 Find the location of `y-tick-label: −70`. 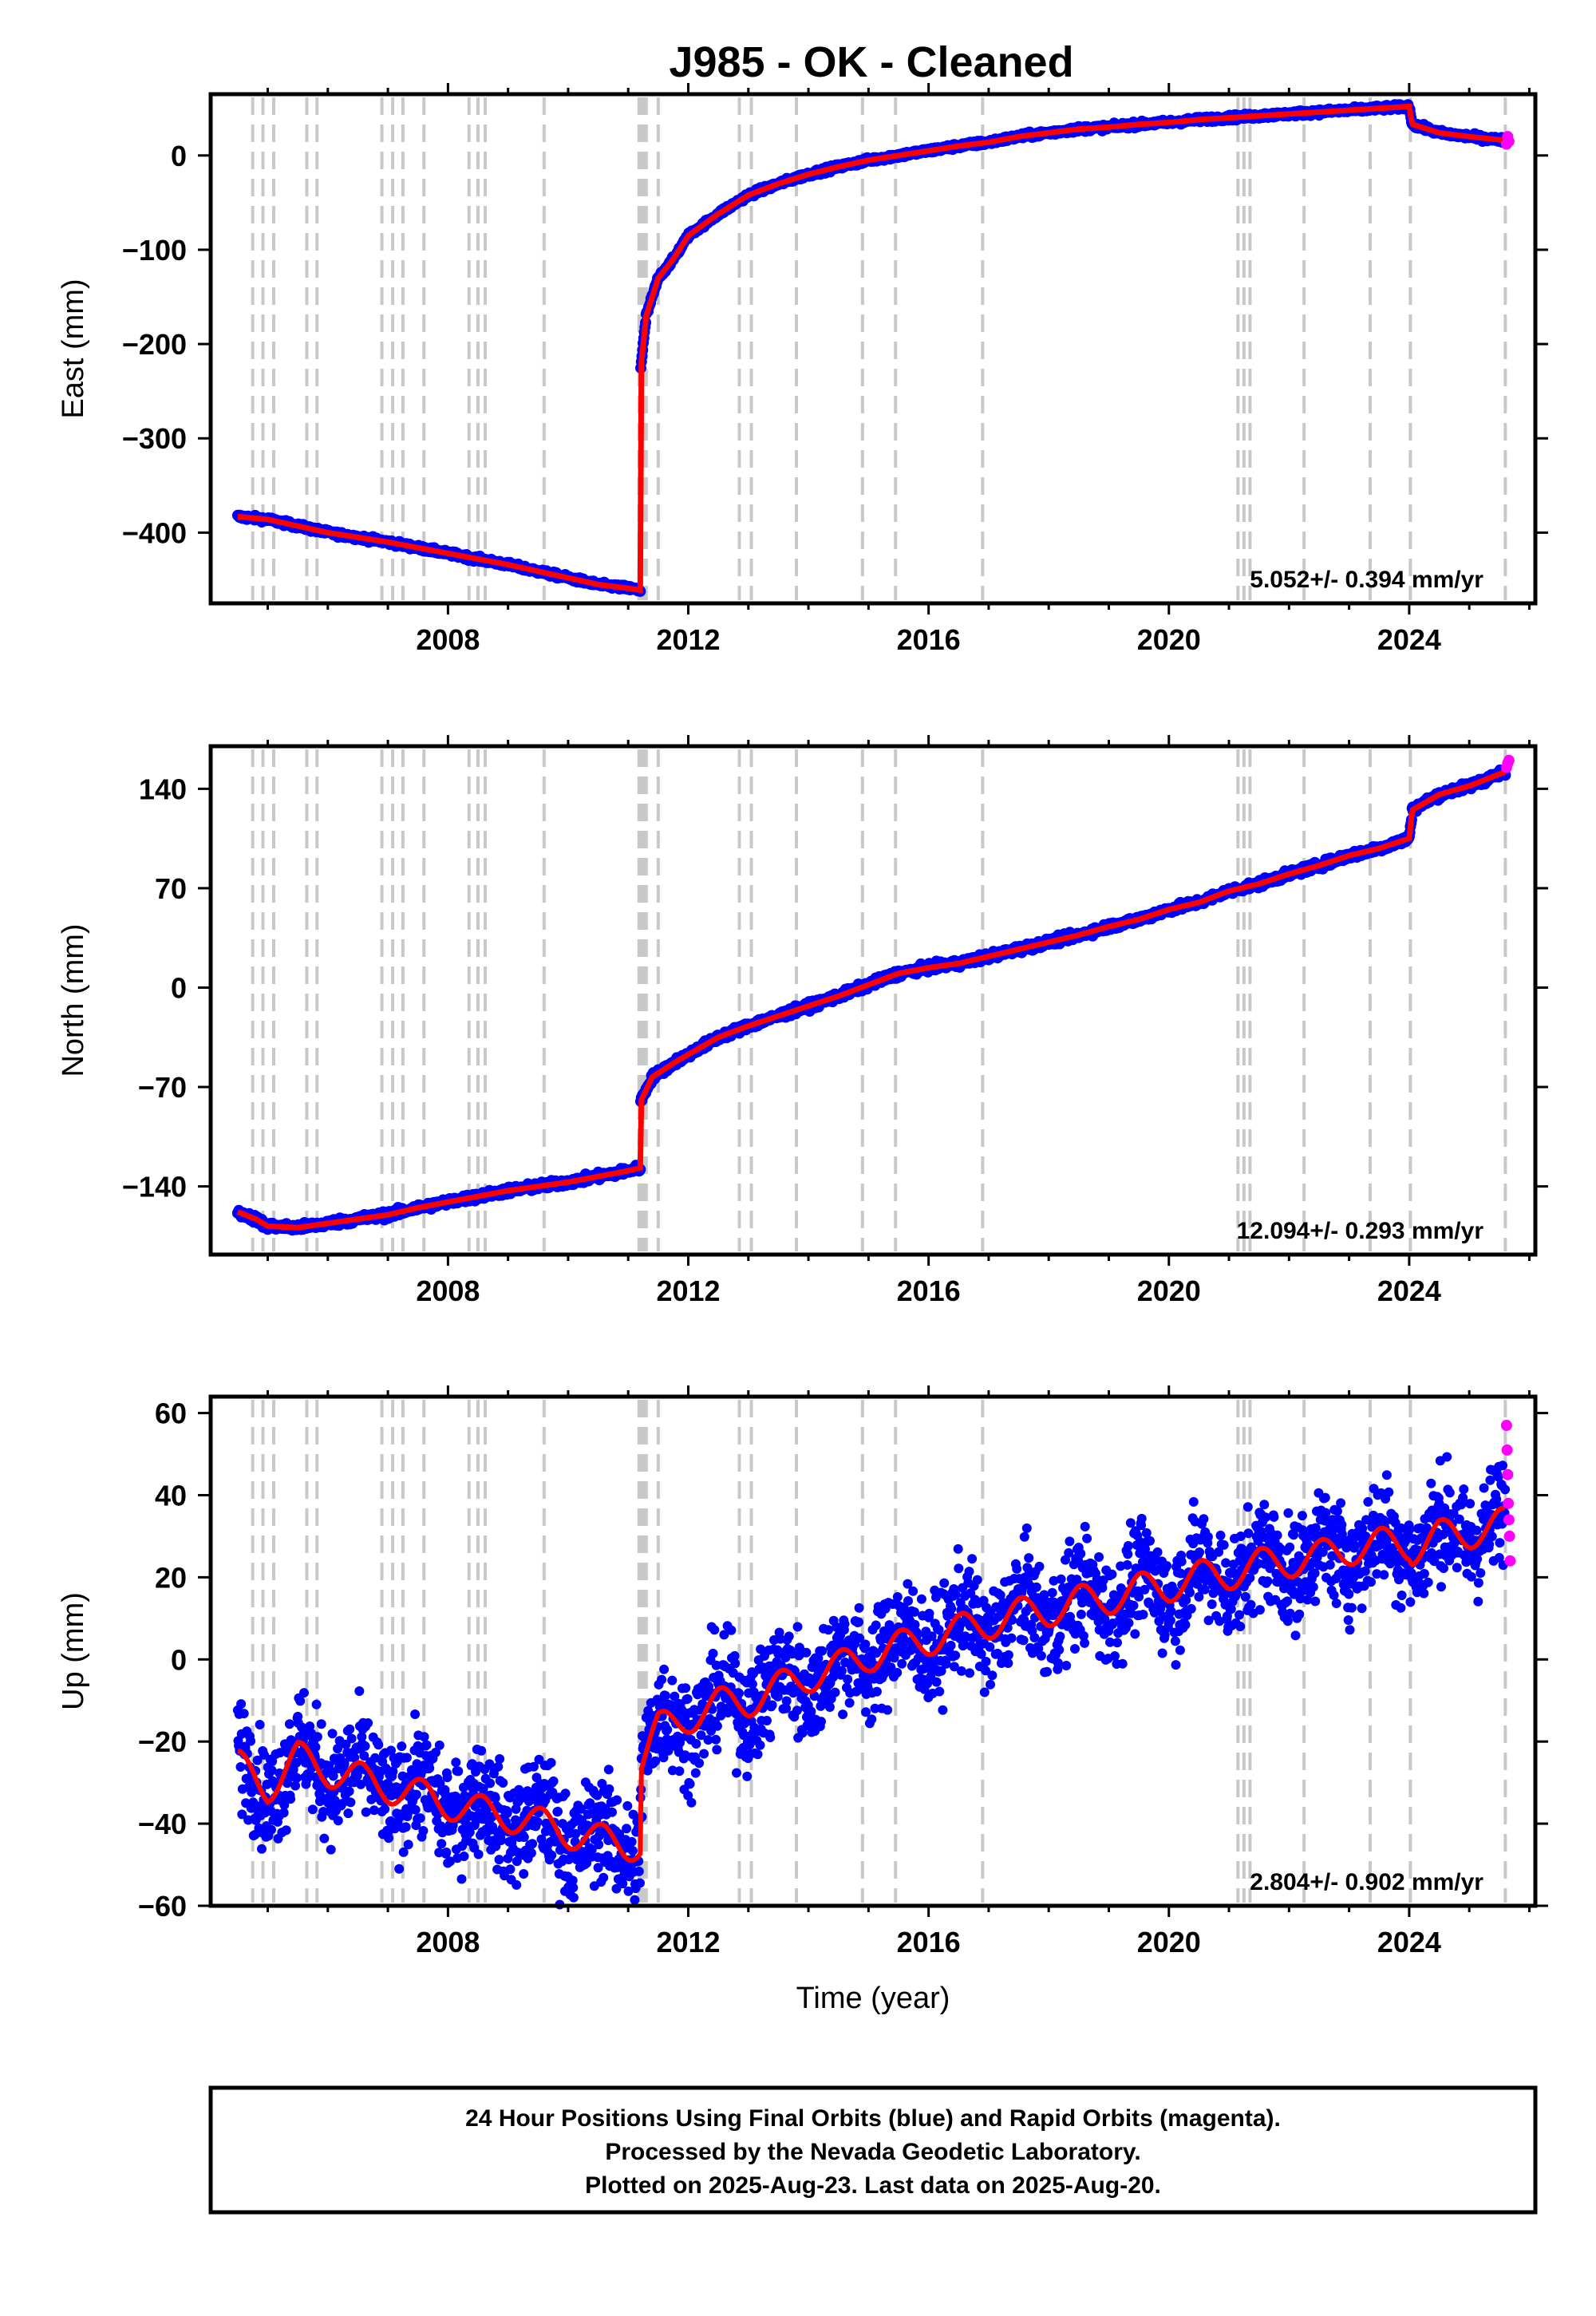

y-tick-label: −70 is located at coordinates (162, 1087).